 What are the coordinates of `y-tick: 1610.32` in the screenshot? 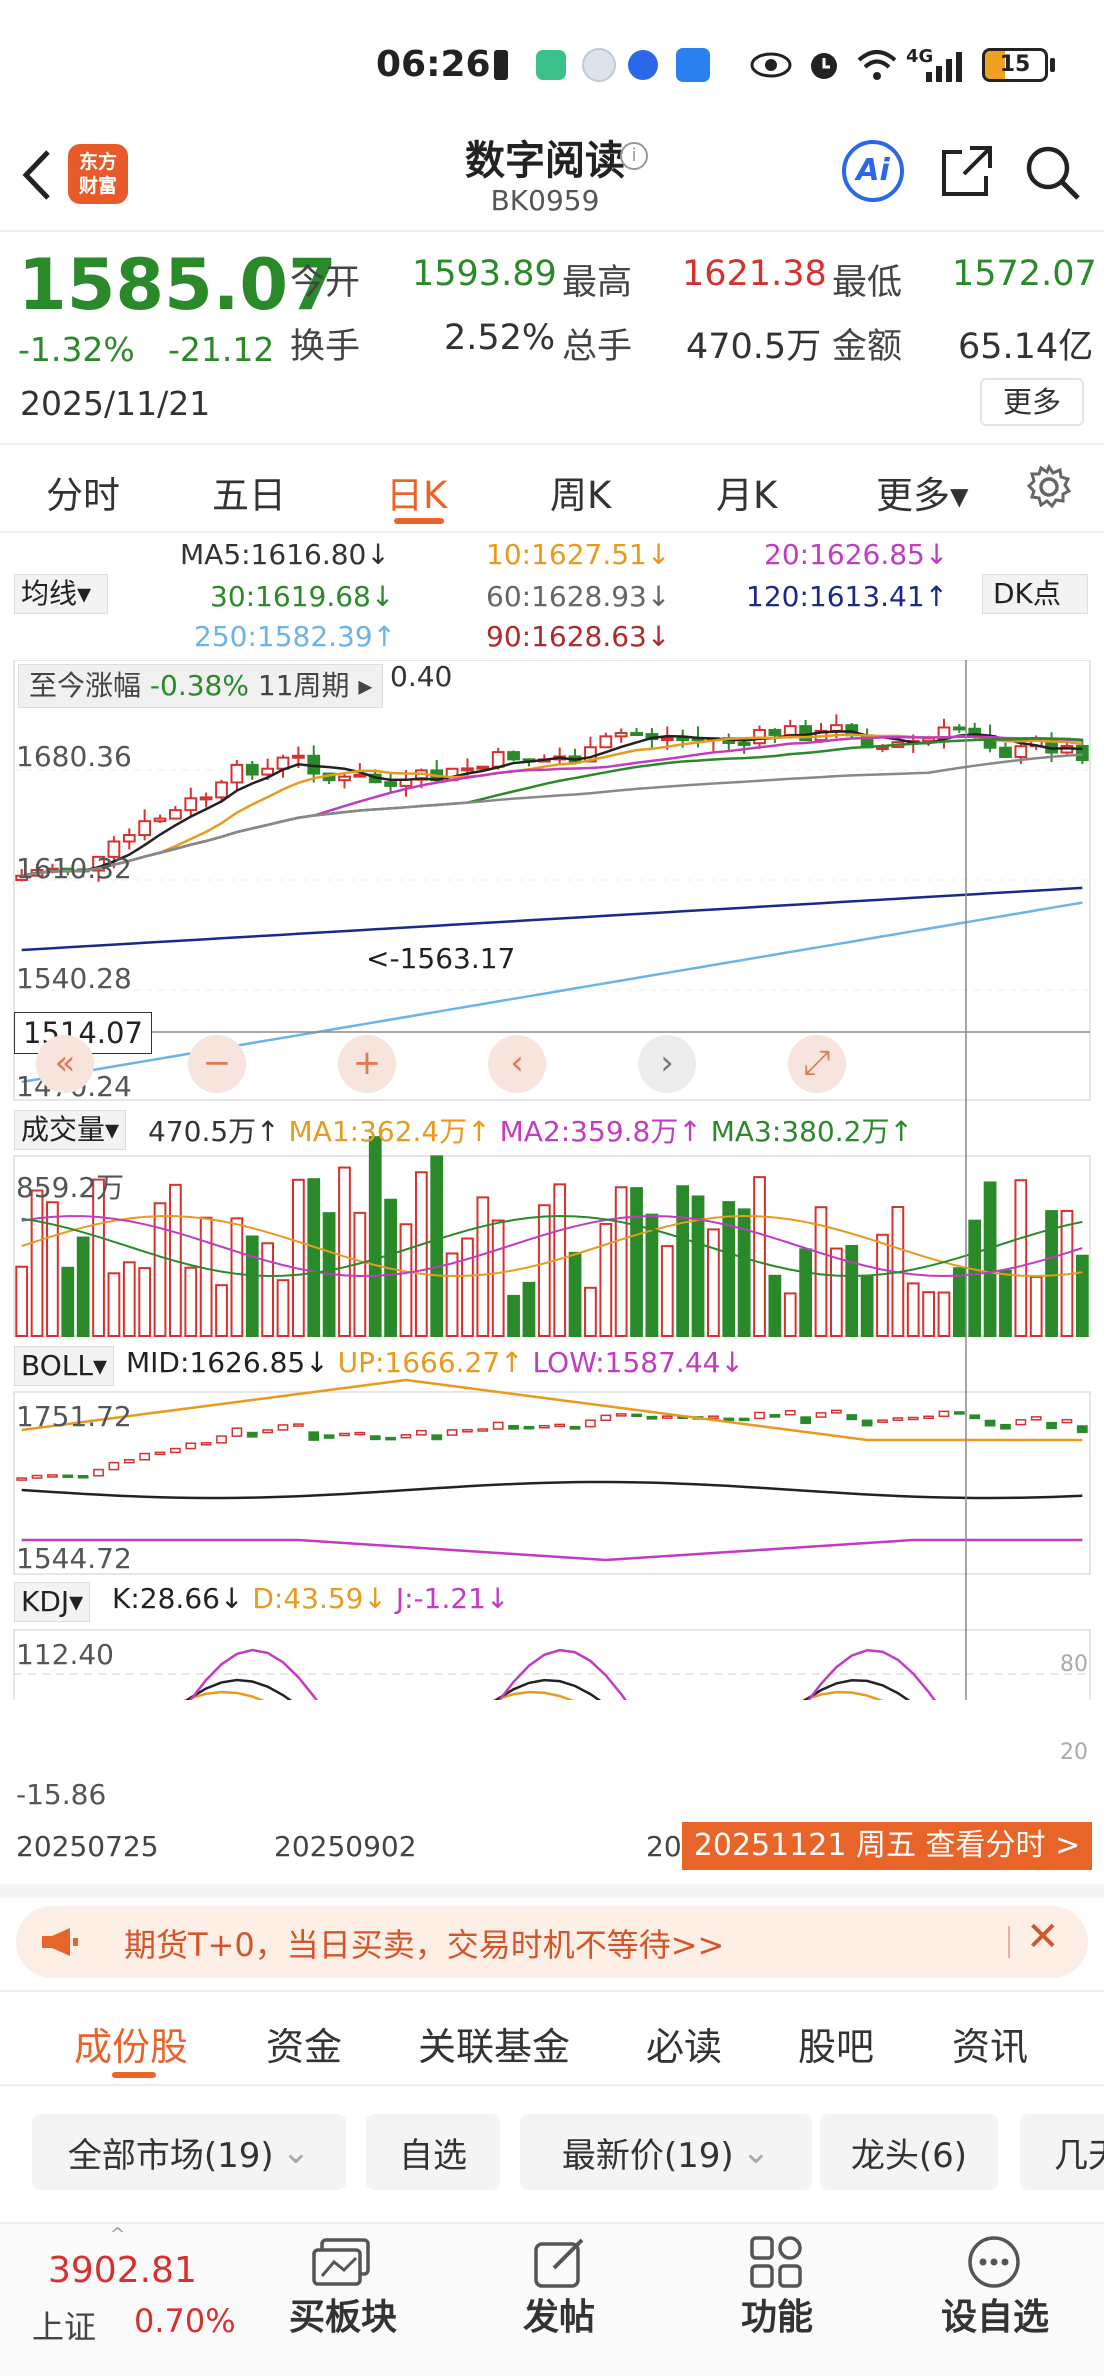 It's located at (74, 868).